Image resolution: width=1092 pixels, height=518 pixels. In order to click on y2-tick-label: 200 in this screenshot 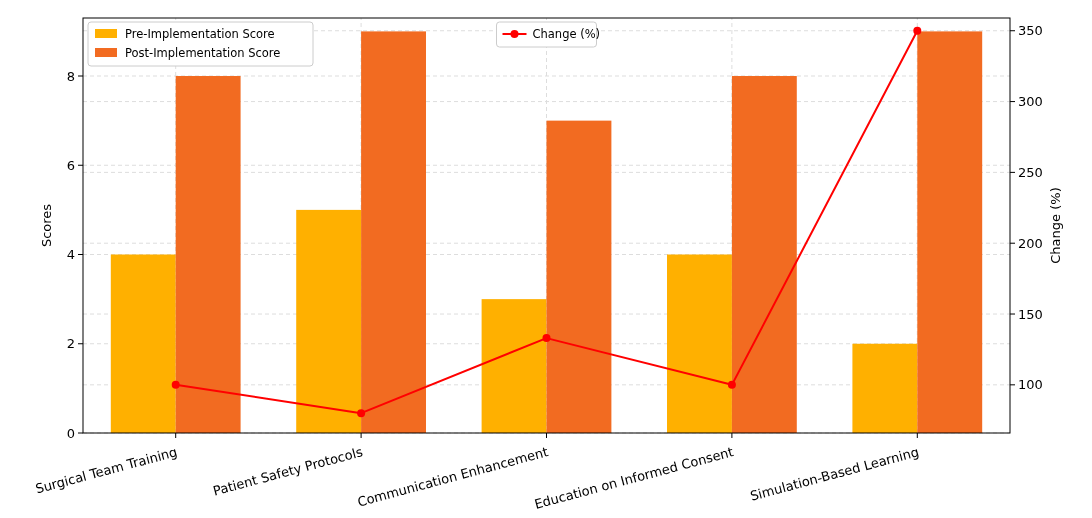, I will do `click(1030, 243)`.